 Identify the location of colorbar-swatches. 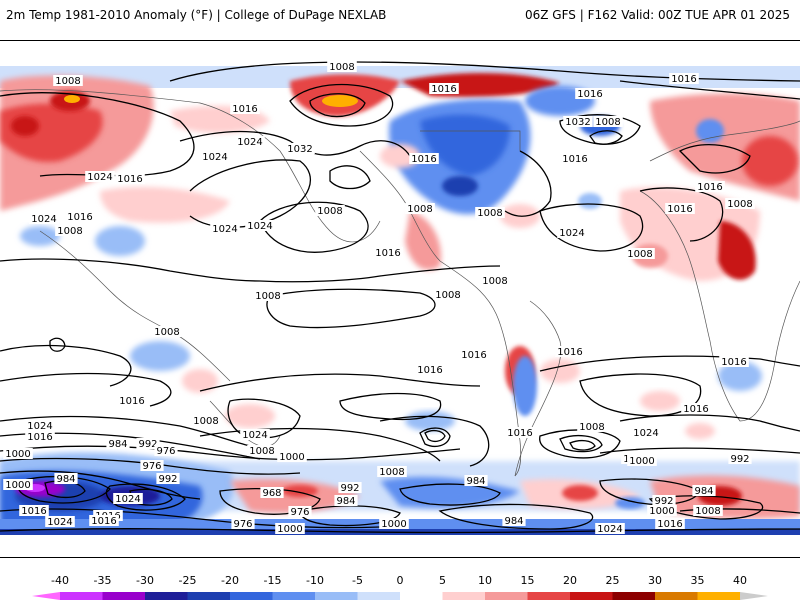
(400, 596).